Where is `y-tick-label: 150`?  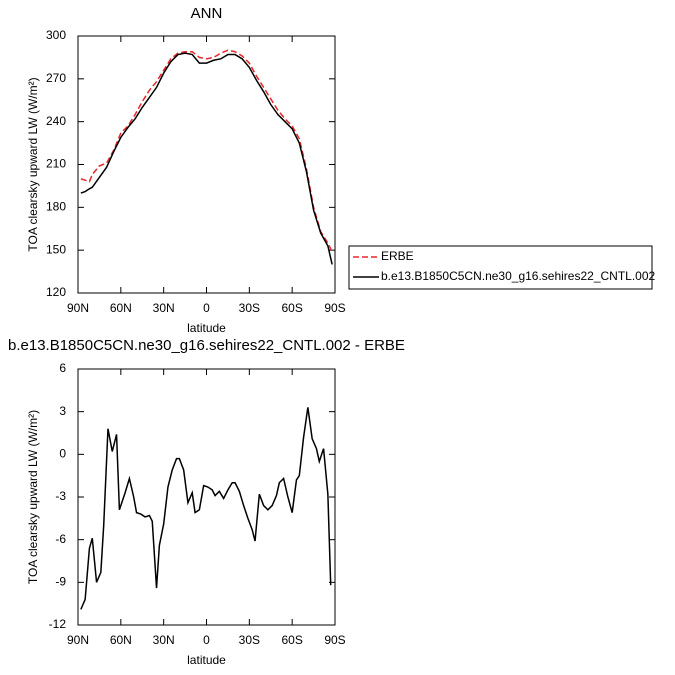
y-tick-label: 150 is located at coordinates (56, 249).